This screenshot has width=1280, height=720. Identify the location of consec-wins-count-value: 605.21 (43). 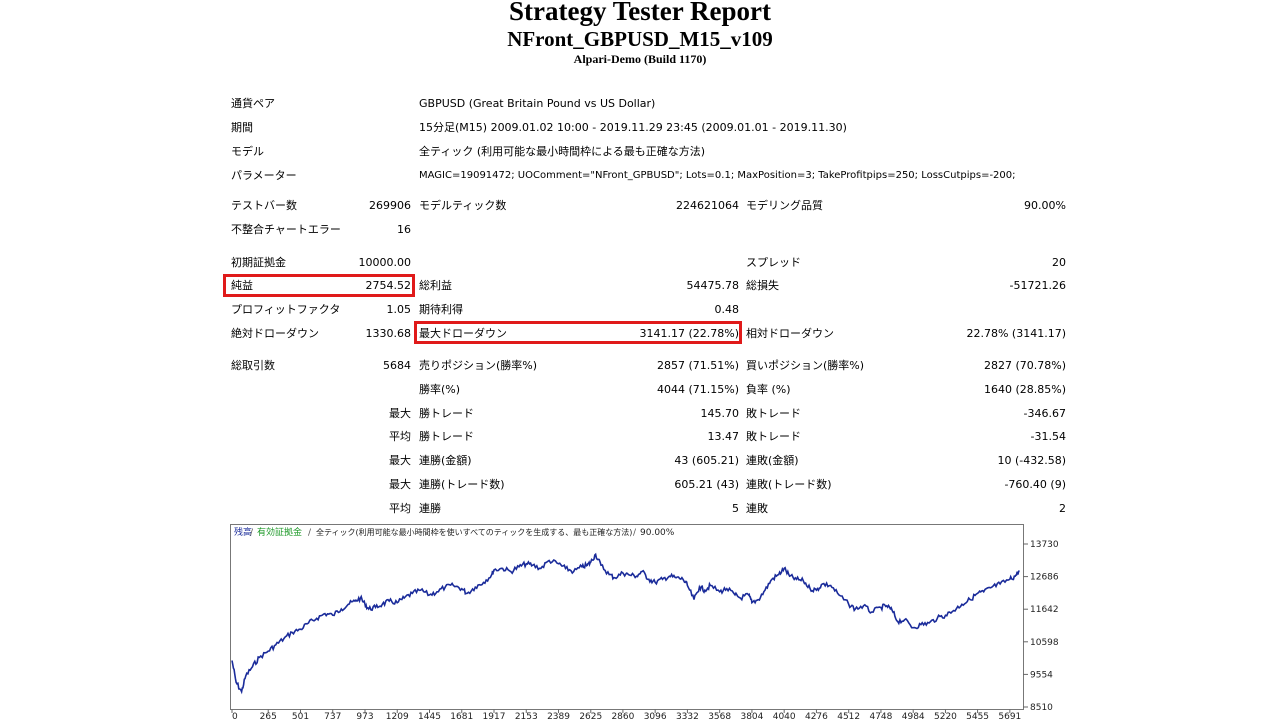
(706, 484).